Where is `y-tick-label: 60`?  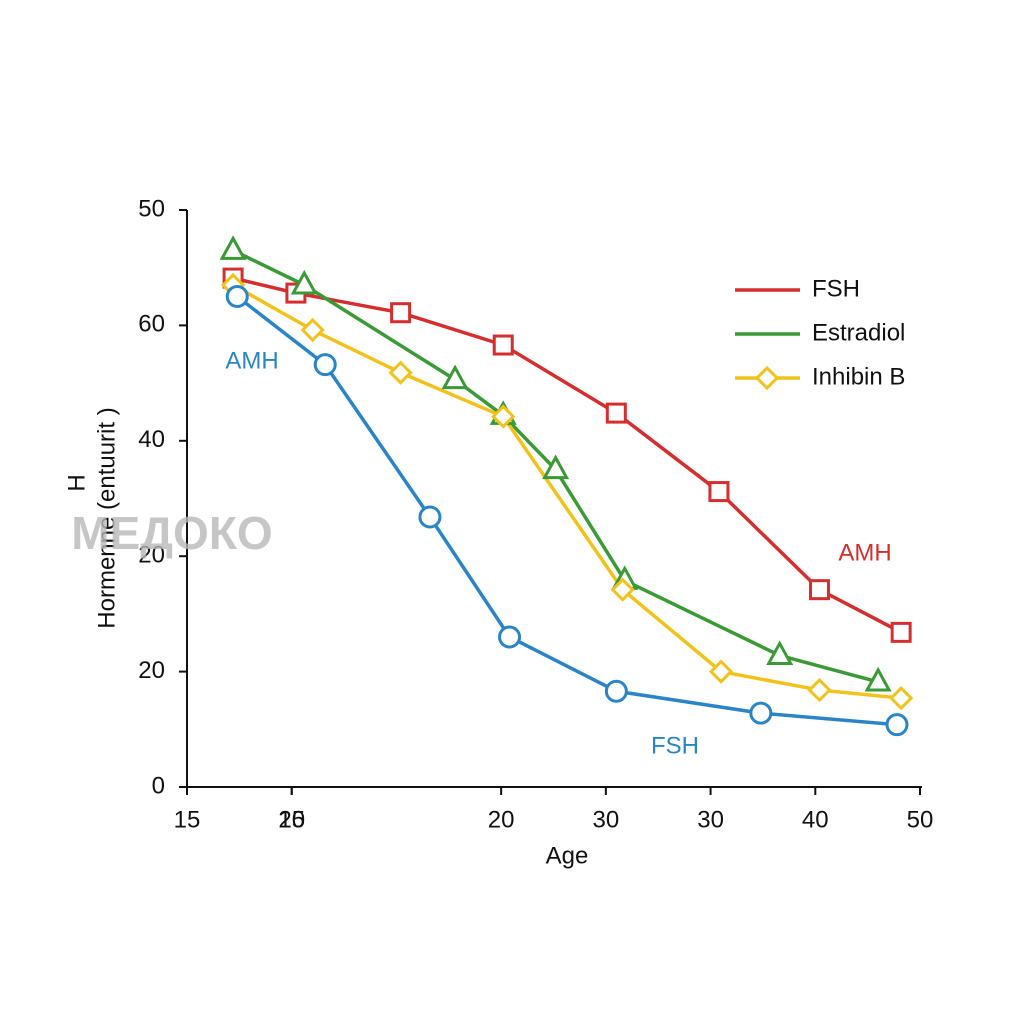
y-tick-label: 60 is located at coordinates (151, 324).